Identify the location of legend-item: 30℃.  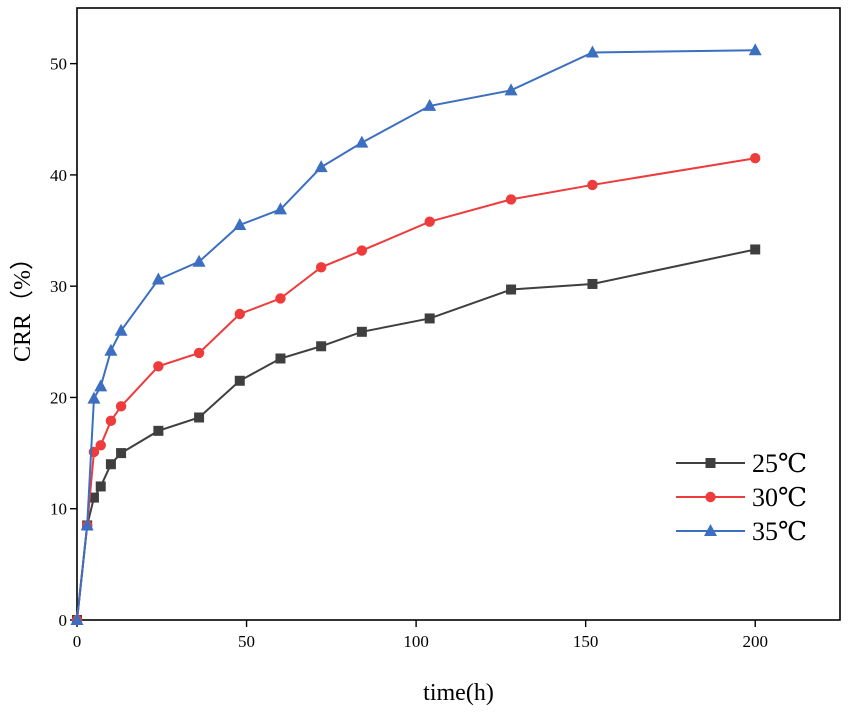
(741, 497).